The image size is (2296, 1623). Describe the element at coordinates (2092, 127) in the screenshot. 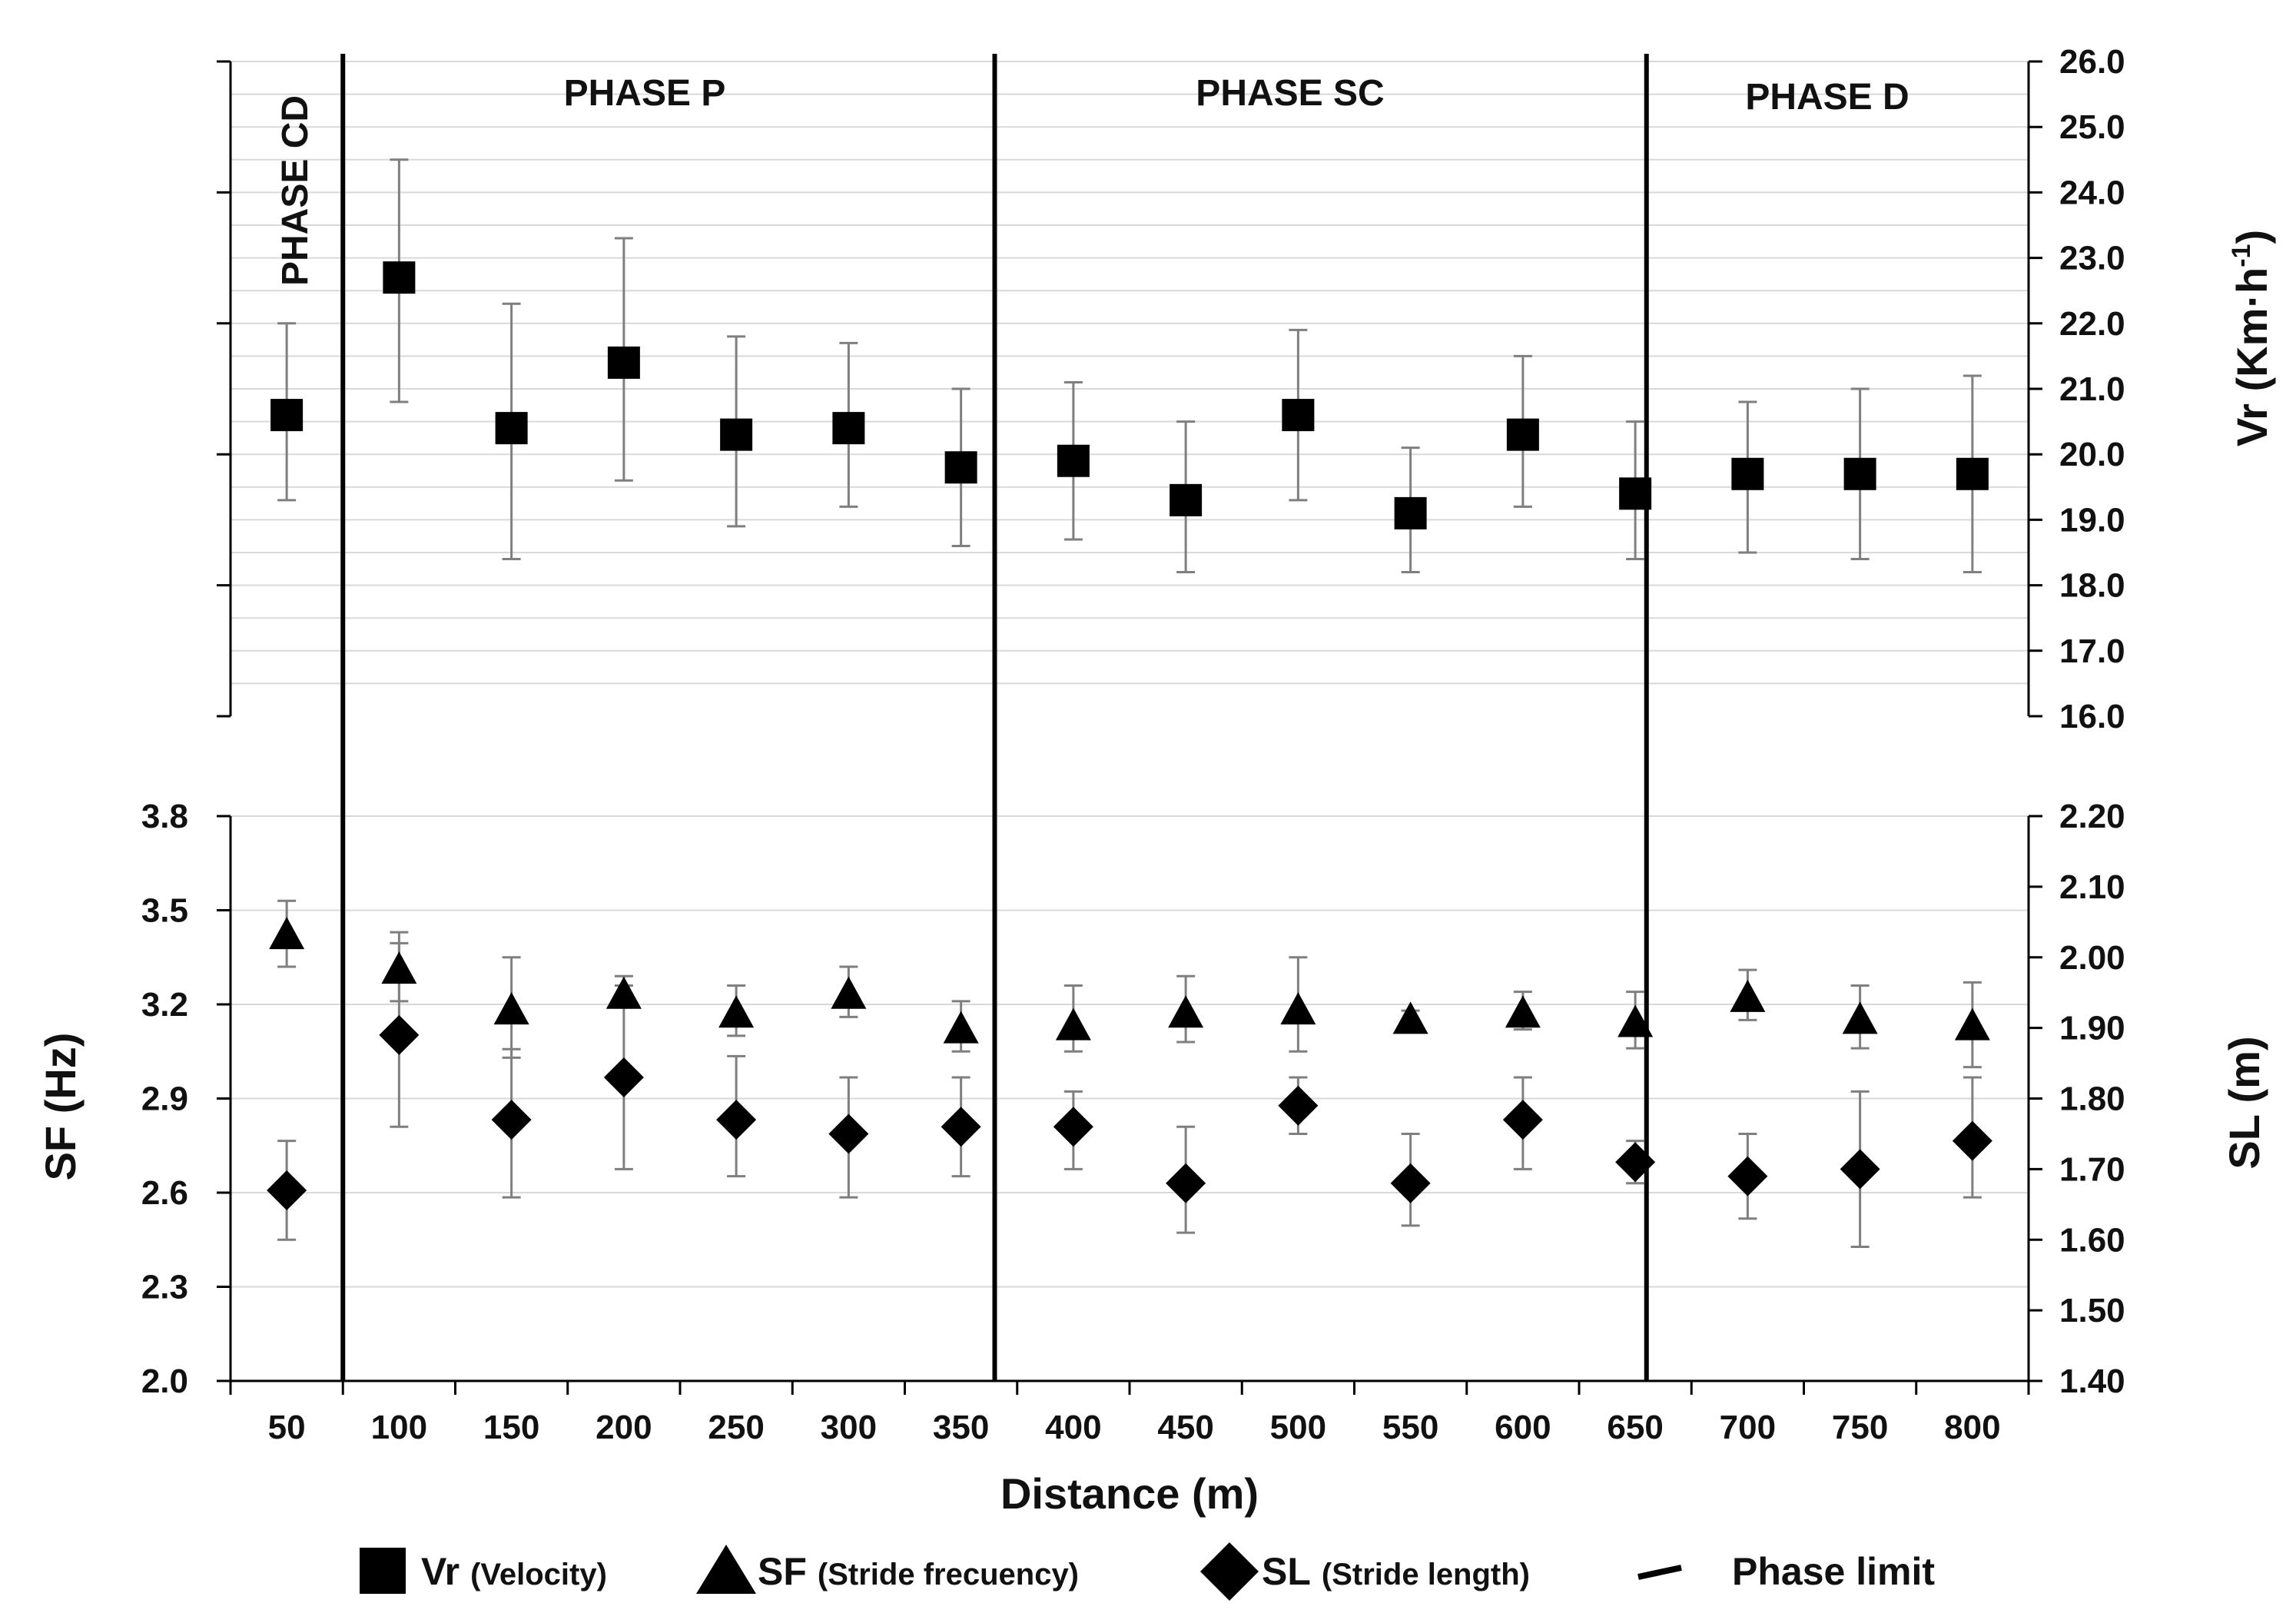

I see `tick-label-top-right: 25.0` at that location.